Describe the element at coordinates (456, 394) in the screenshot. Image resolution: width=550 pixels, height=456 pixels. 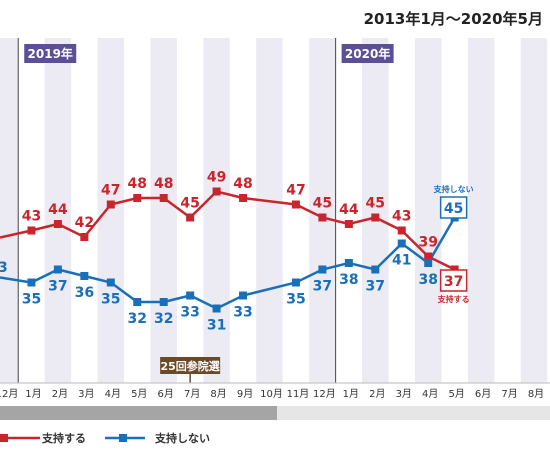
I see `x-tick-label: 5月` at that location.